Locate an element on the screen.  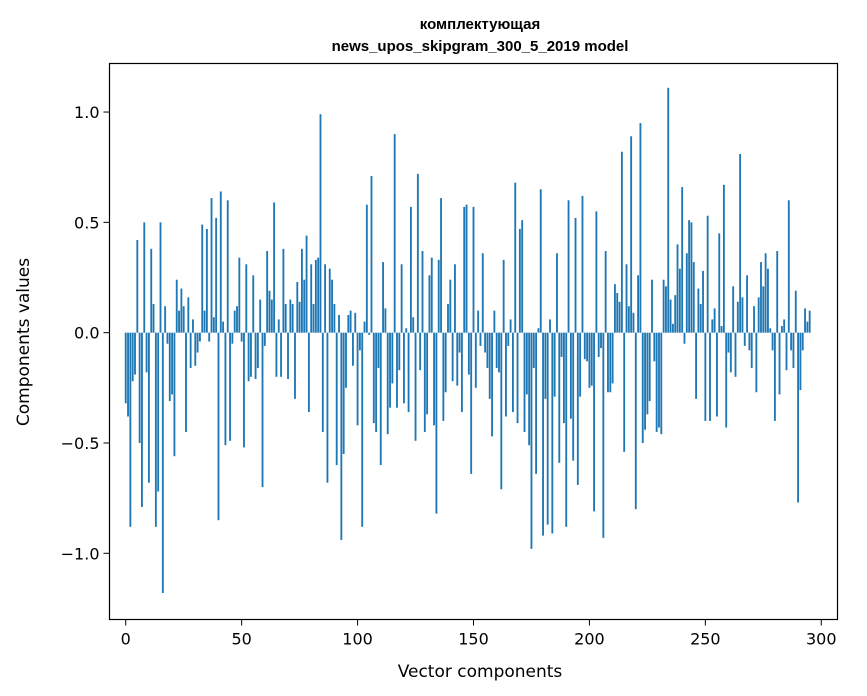
x-tick-label: 0 is located at coordinates (126, 639).